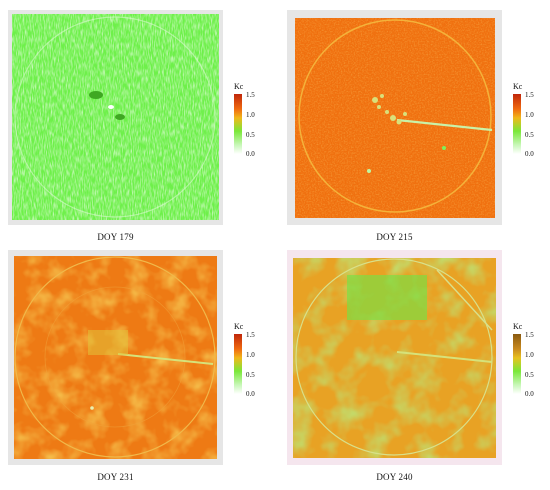 The height and width of the screenshot is (490, 550). What do you see at coordinates (115, 477) in the screenshot?
I see `panel-caption: DOY 231` at bounding box center [115, 477].